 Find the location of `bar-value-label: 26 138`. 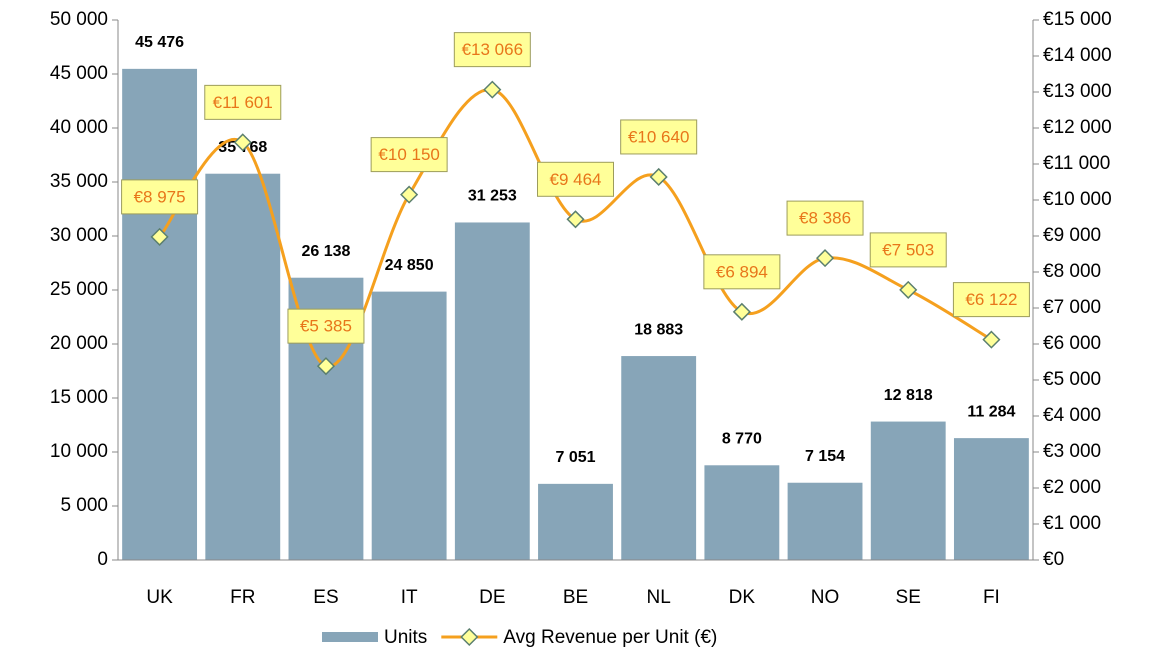

bar-value-label: 26 138 is located at coordinates (325, 251).